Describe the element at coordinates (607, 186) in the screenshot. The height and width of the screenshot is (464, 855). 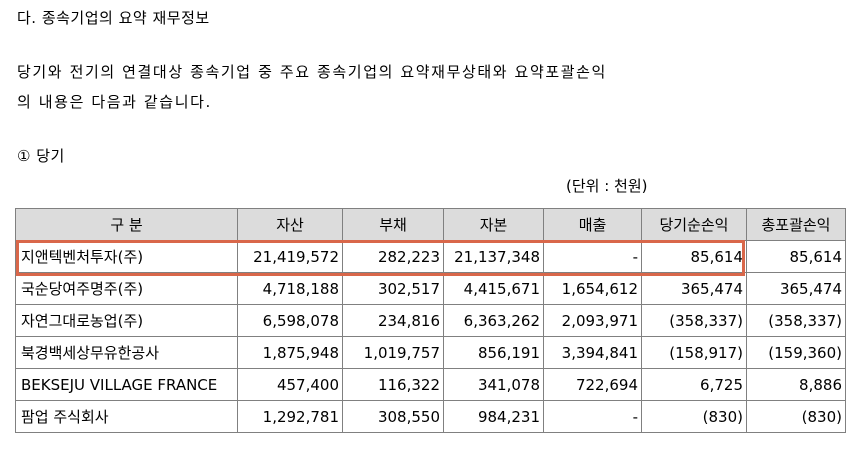
I see `unit-label: (단위 : 천원)` at that location.